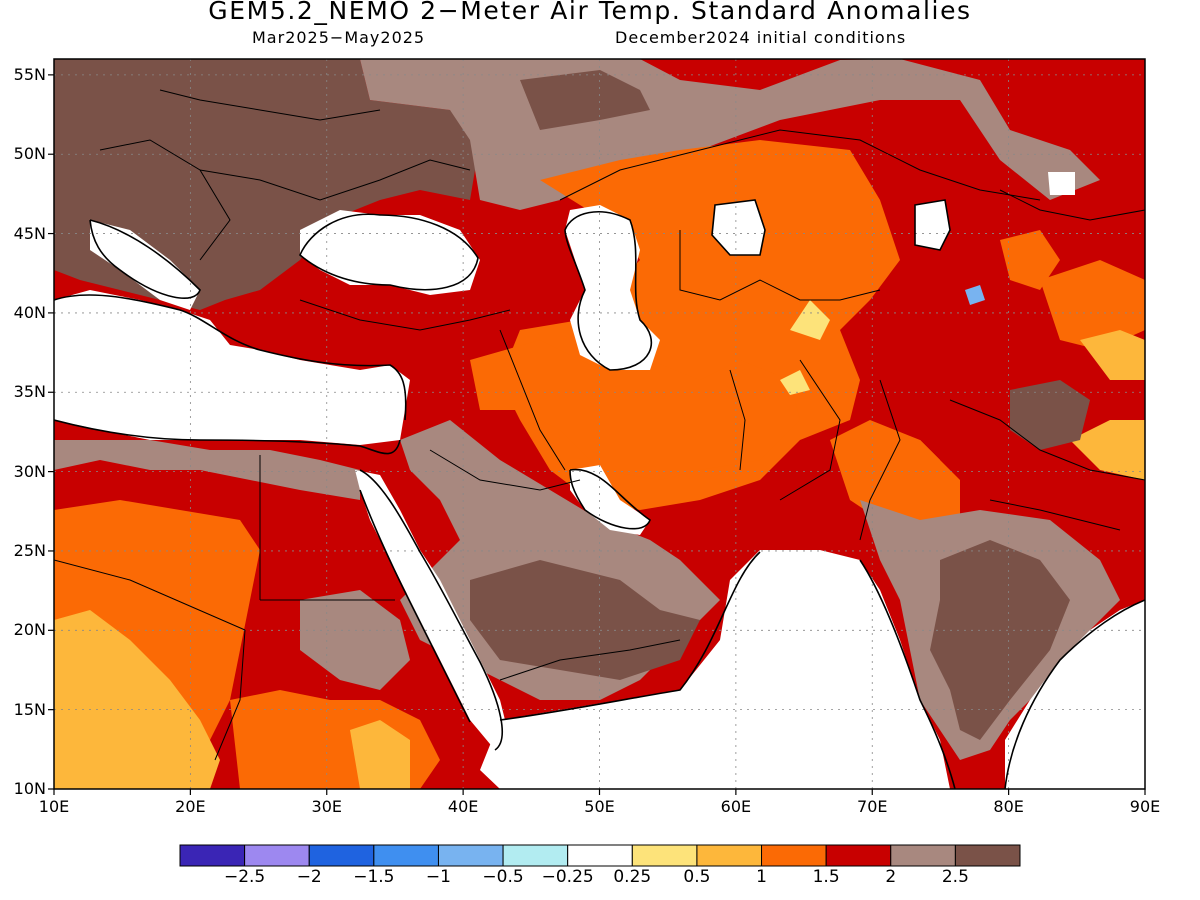 Image resolution: width=1200 pixels, height=900 pixels. I want to click on colorbar-label: 1, so click(761, 877).